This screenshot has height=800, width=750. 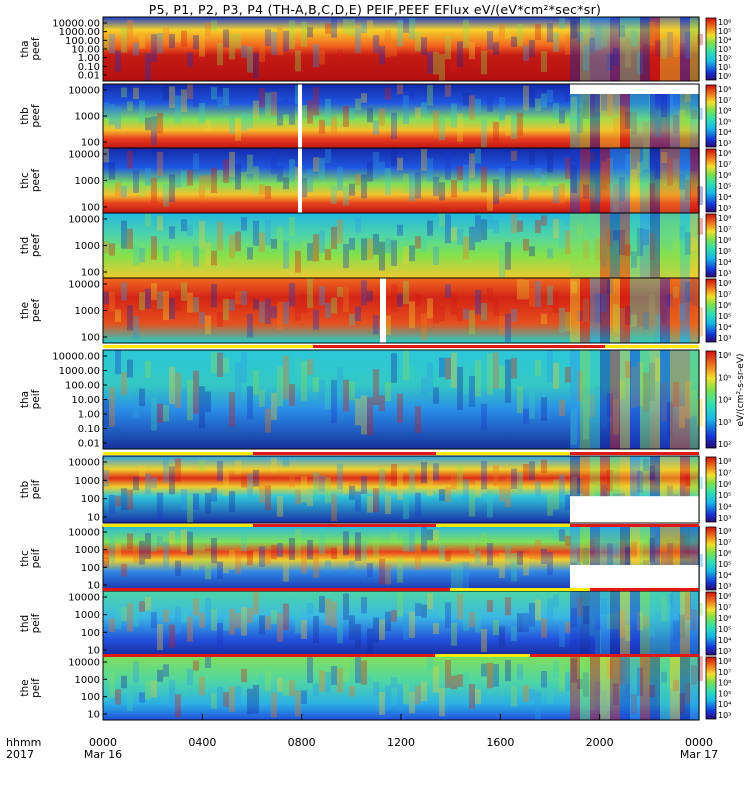 I want to click on time-axis-label: hhmm, so click(x=23, y=742).